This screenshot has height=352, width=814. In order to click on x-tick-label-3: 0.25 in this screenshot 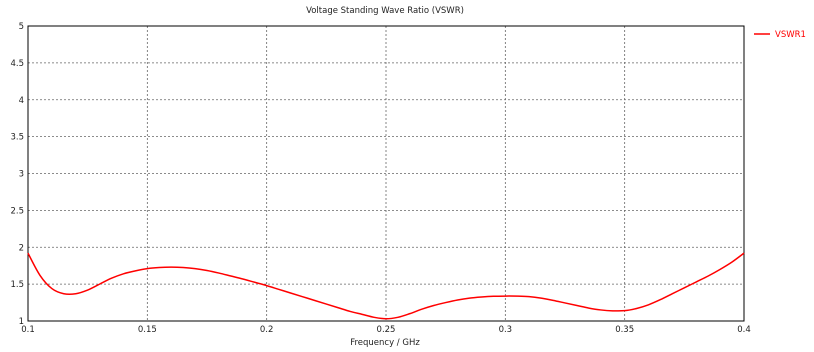, I will do `click(386, 330)`.